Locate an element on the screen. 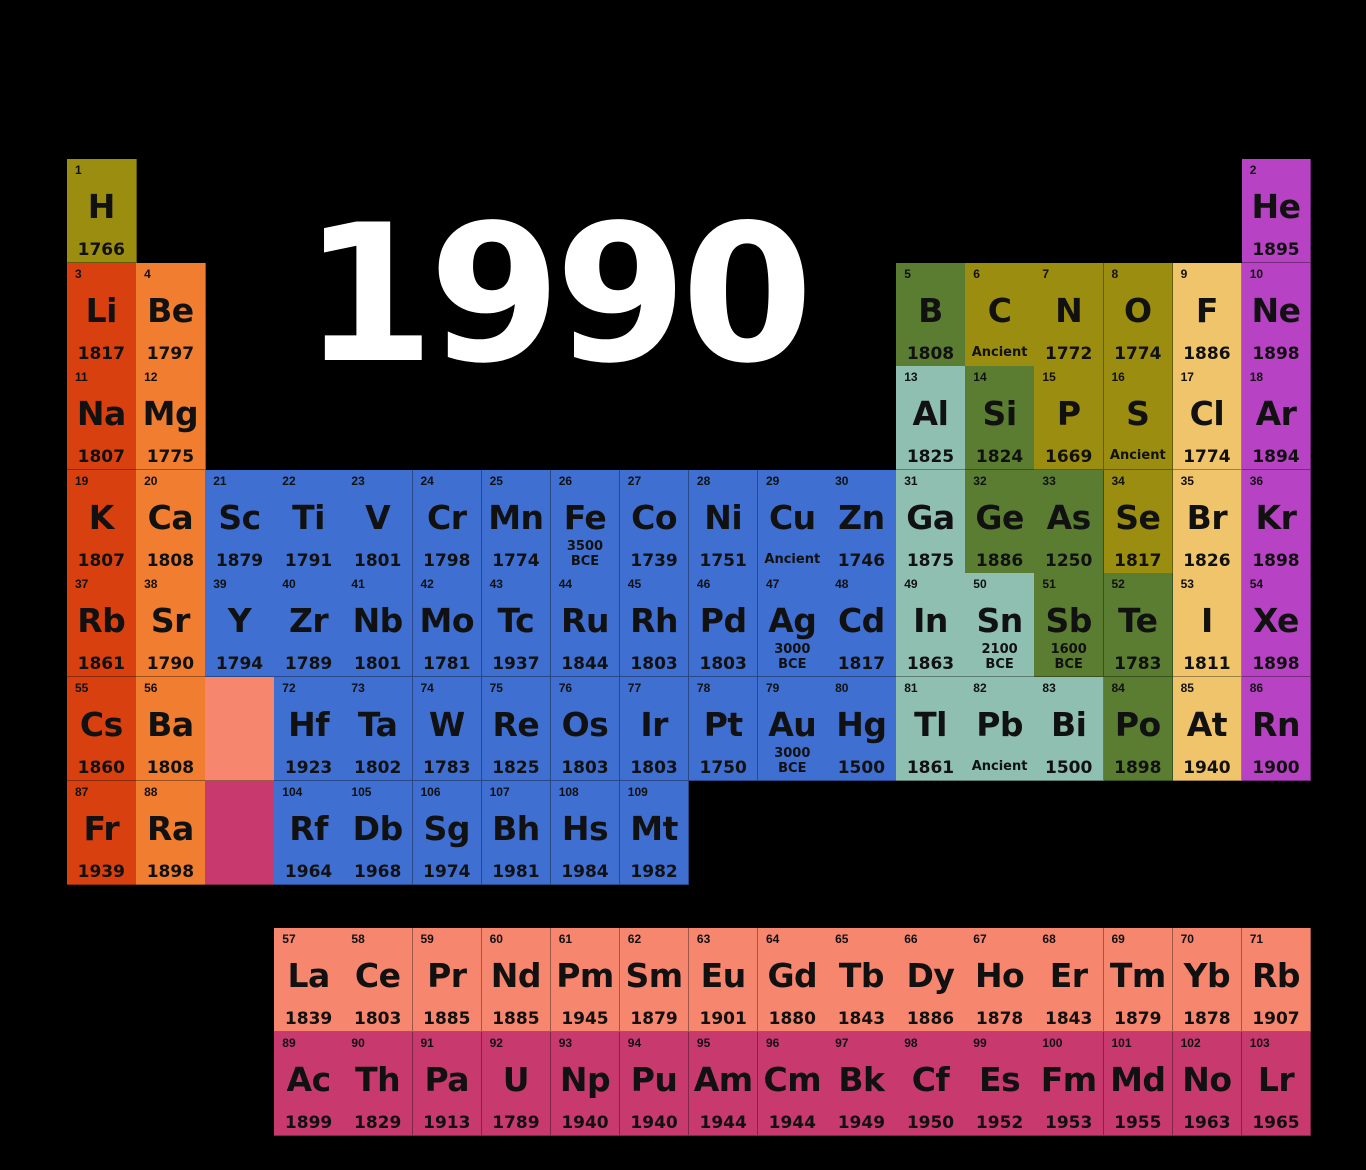  element-cell-mn: 25 Mn 1774 is located at coordinates (516, 521).